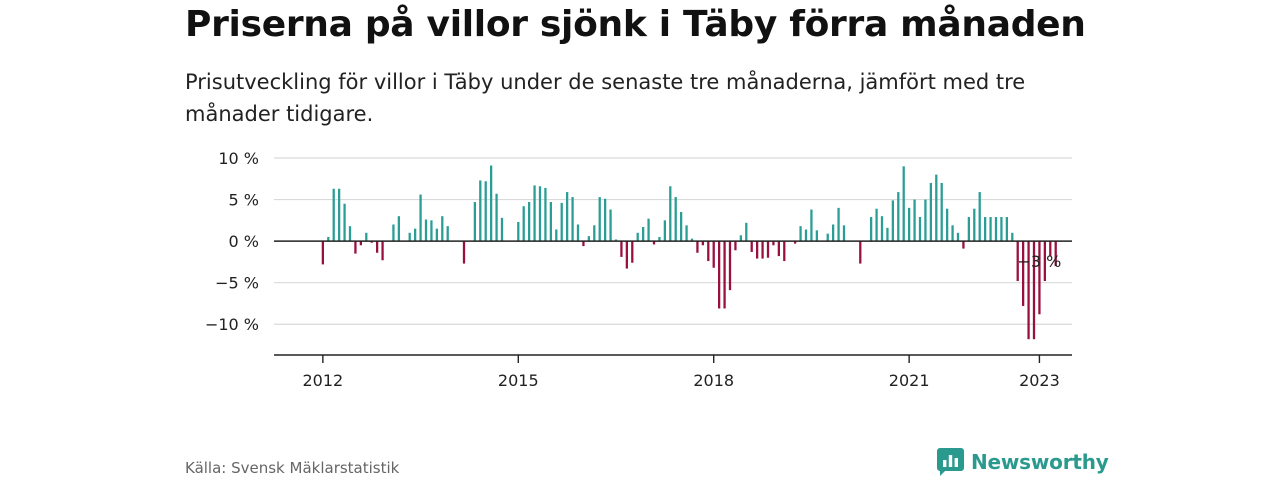  I want to click on y-tick-label: 0 %, so click(244, 241).